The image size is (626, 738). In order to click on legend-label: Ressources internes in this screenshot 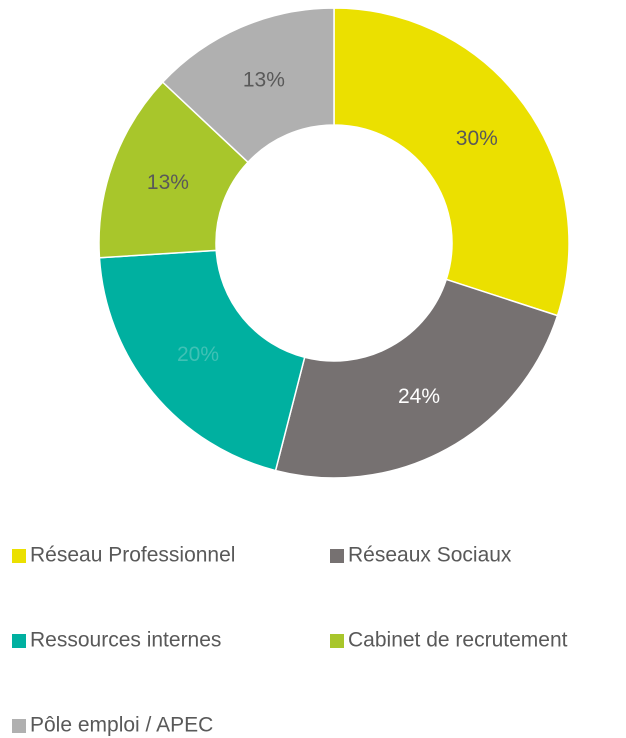, I will do `click(125, 640)`.